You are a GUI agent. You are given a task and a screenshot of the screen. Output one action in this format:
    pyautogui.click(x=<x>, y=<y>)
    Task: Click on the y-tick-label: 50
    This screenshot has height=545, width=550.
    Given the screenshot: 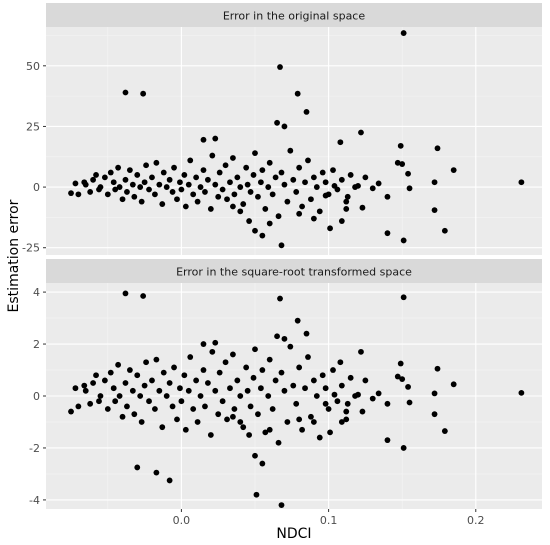 What is the action you would take?
    pyautogui.click(x=33, y=66)
    